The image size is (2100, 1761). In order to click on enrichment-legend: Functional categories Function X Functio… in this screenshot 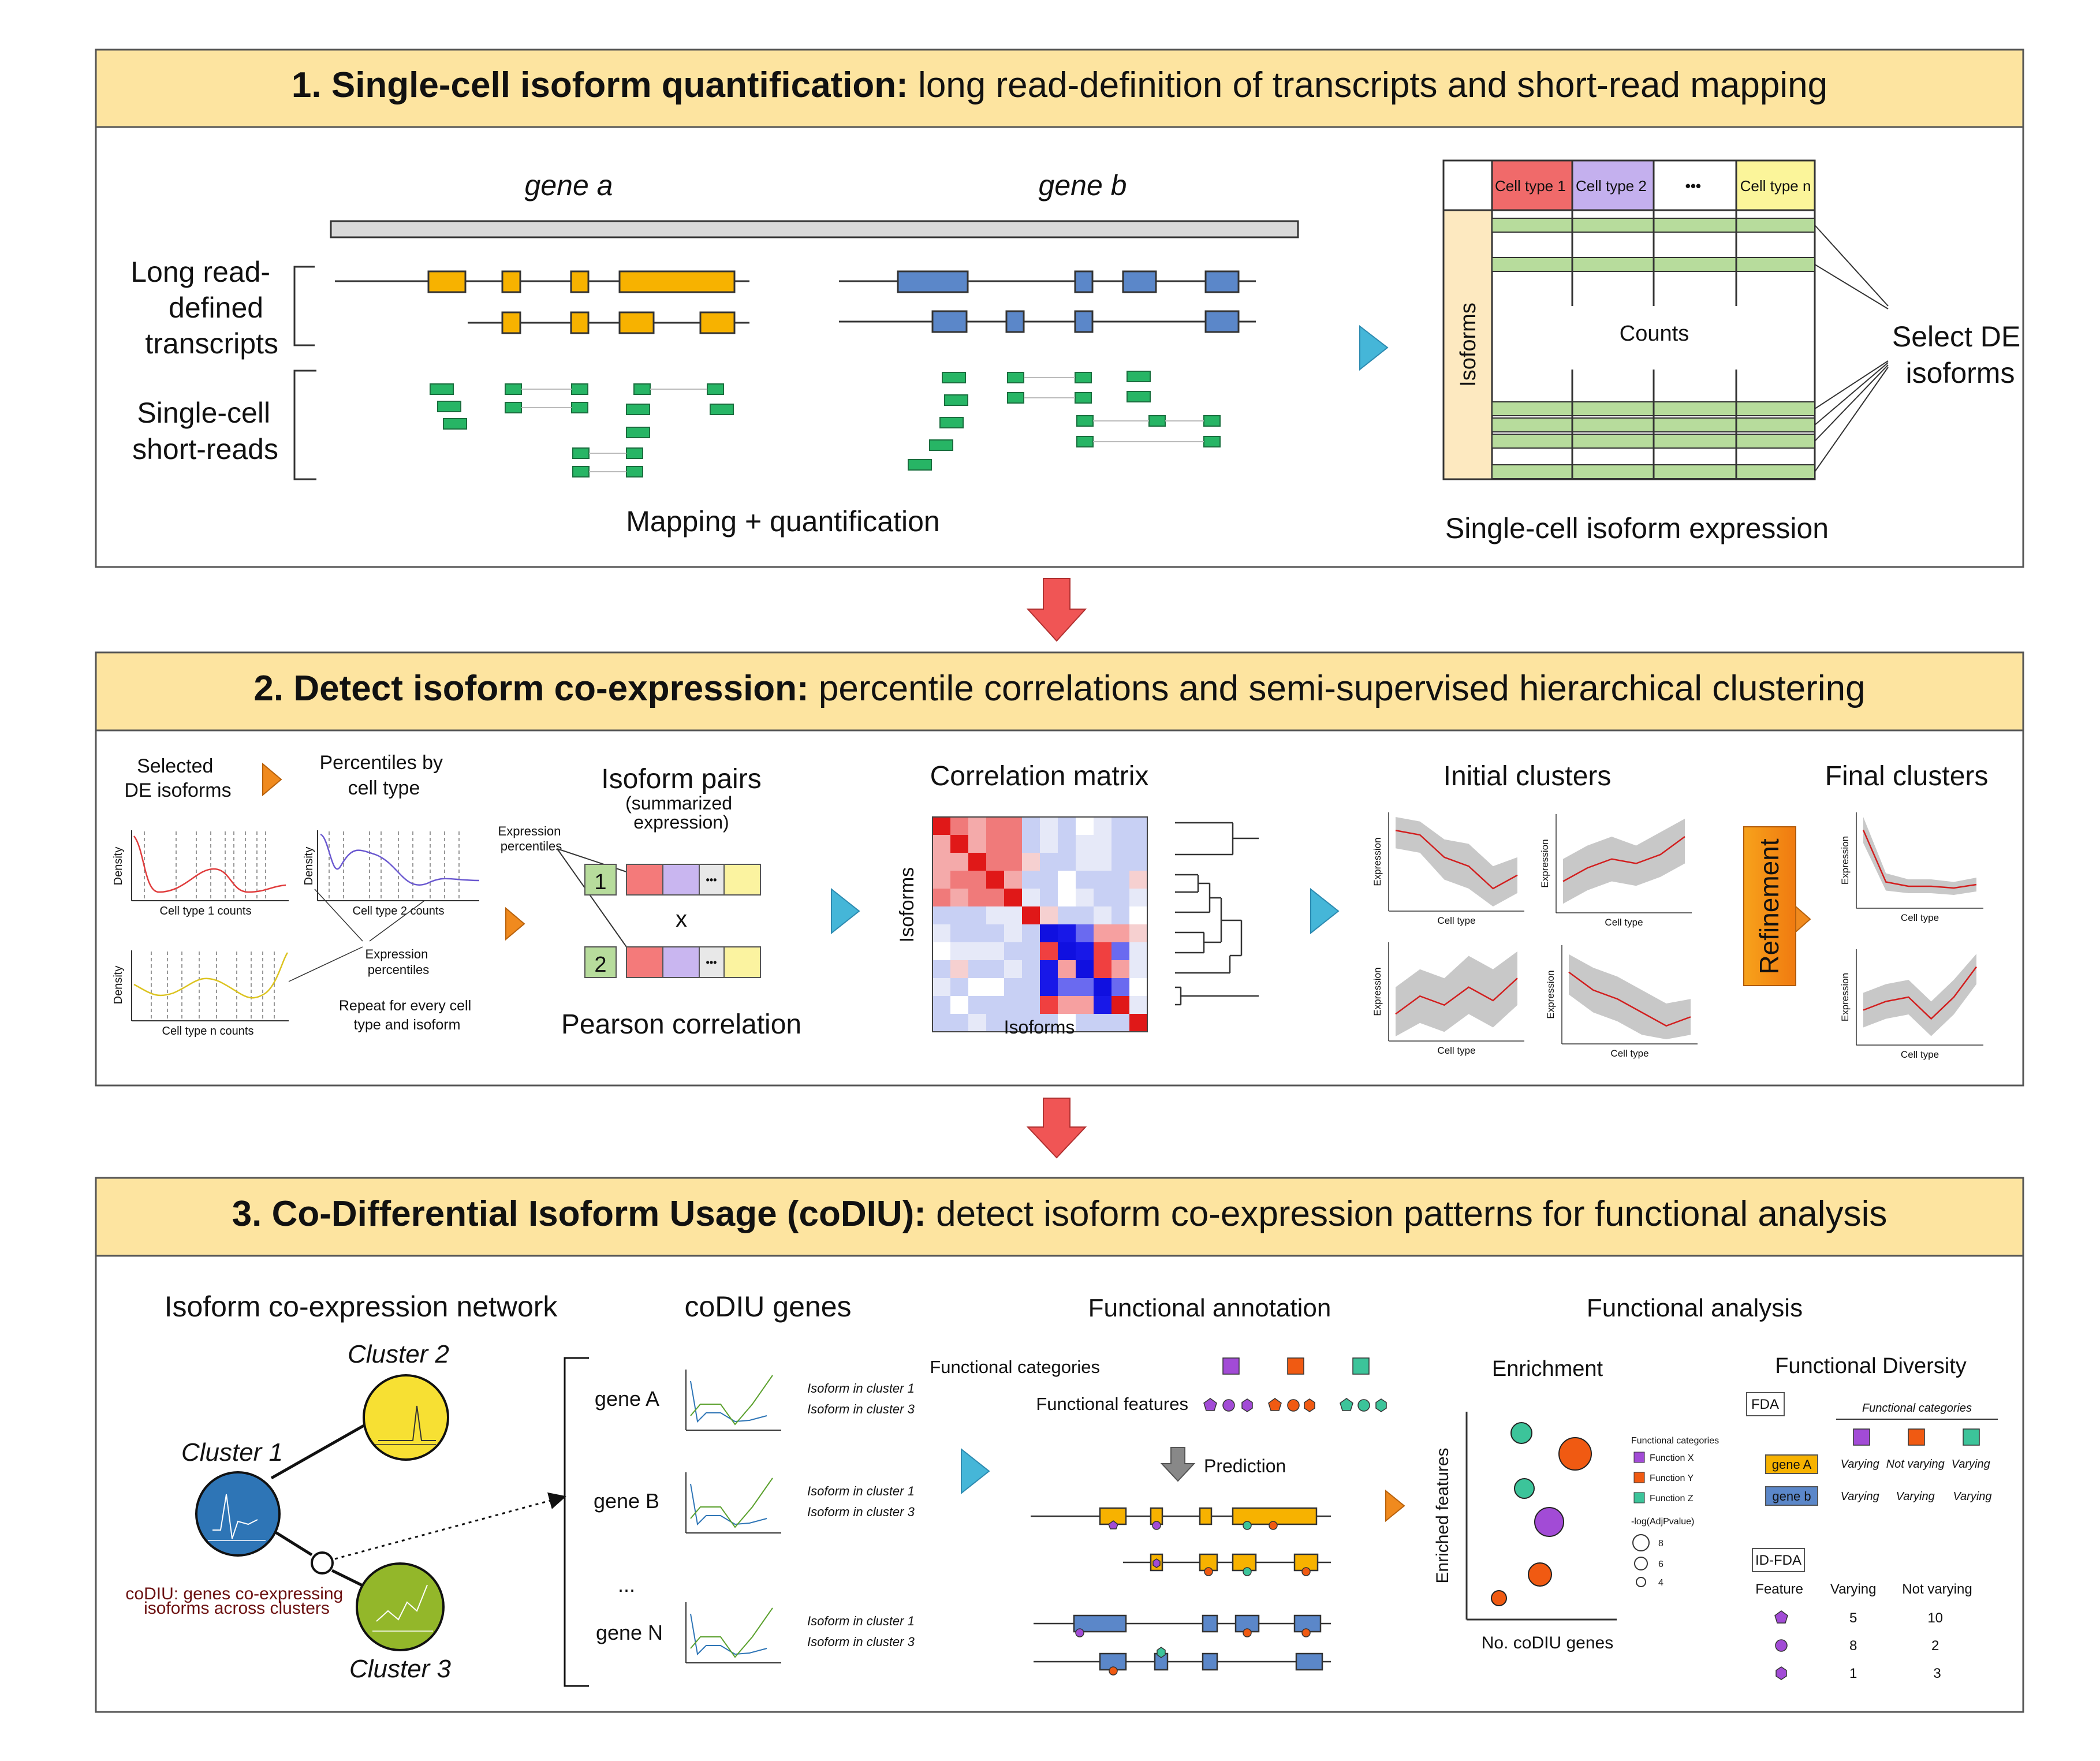, I will do `click(1675, 1512)`.